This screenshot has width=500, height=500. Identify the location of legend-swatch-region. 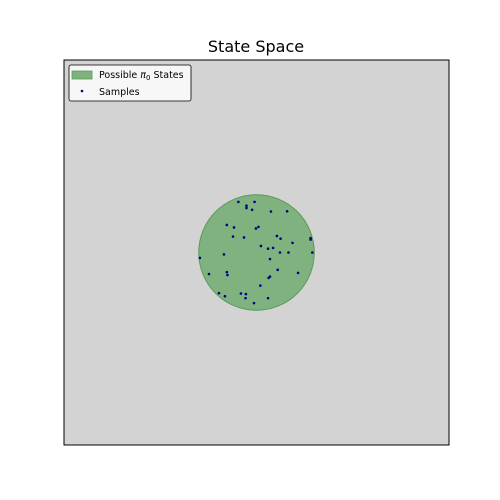
(82, 75).